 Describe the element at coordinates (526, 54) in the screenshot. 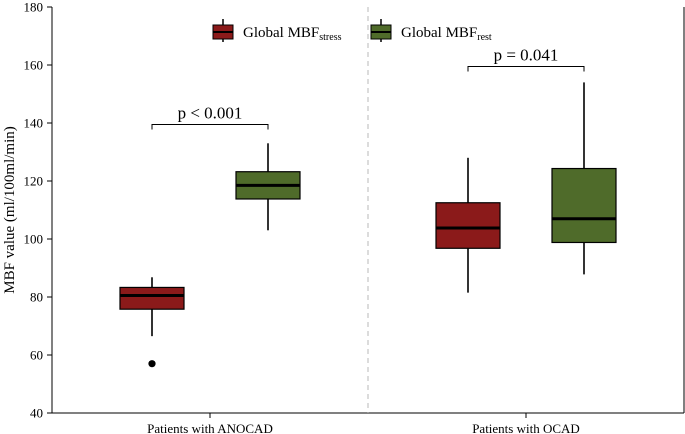

I see `p-value-label: p = 0.041` at that location.